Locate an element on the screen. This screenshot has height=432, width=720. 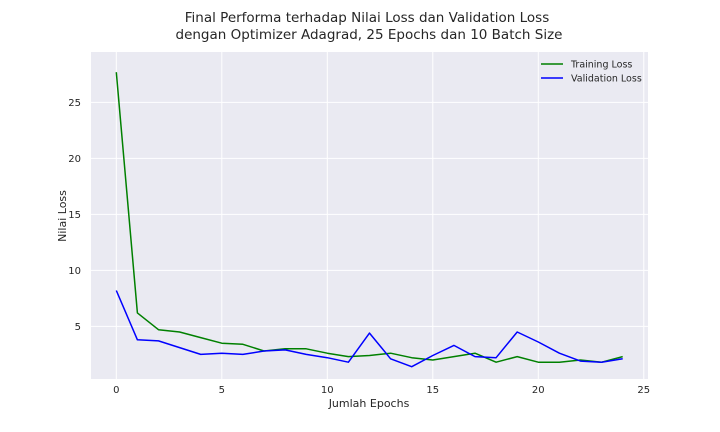
x-tick-label: 0 is located at coordinates (116, 390).